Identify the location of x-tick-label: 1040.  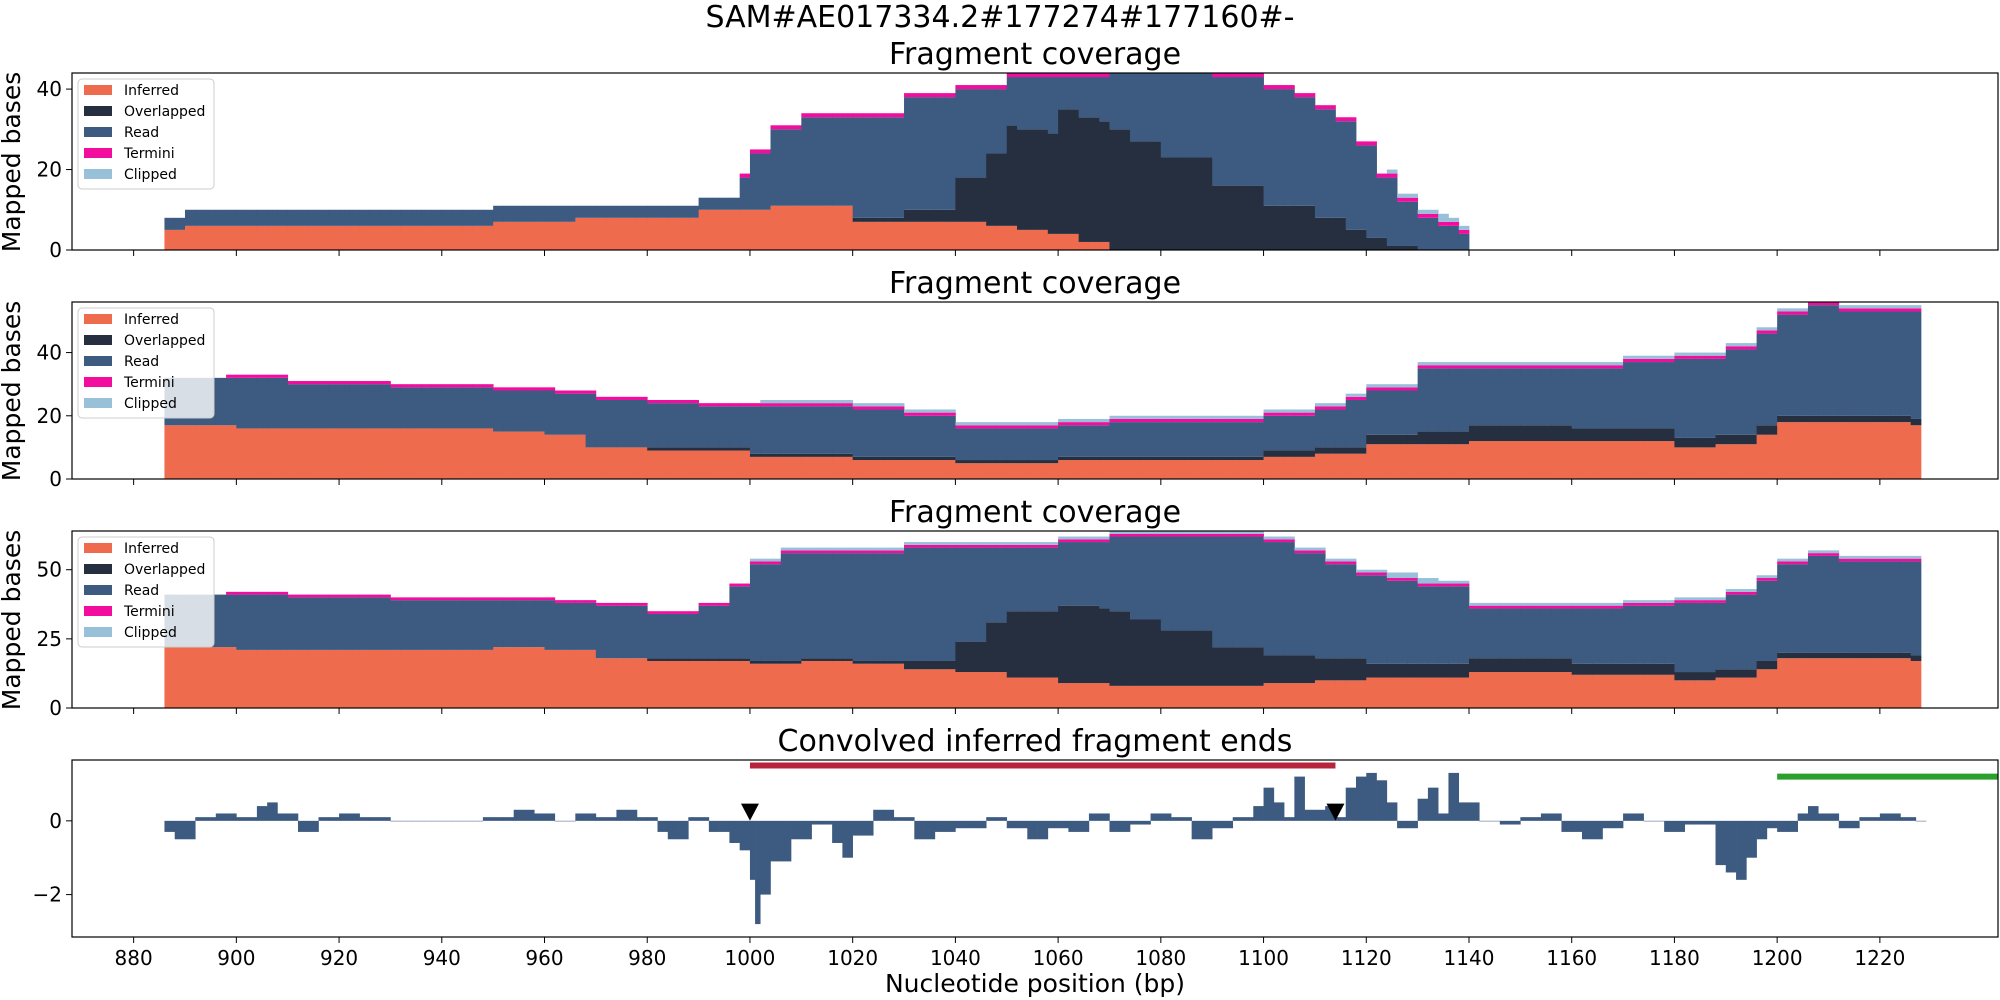
(955, 958).